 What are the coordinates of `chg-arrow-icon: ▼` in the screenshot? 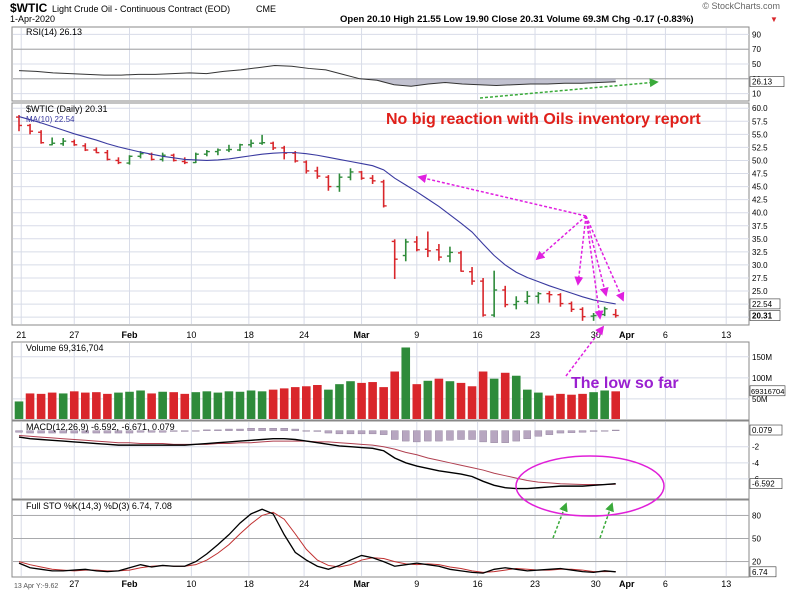 It's located at (774, 19).